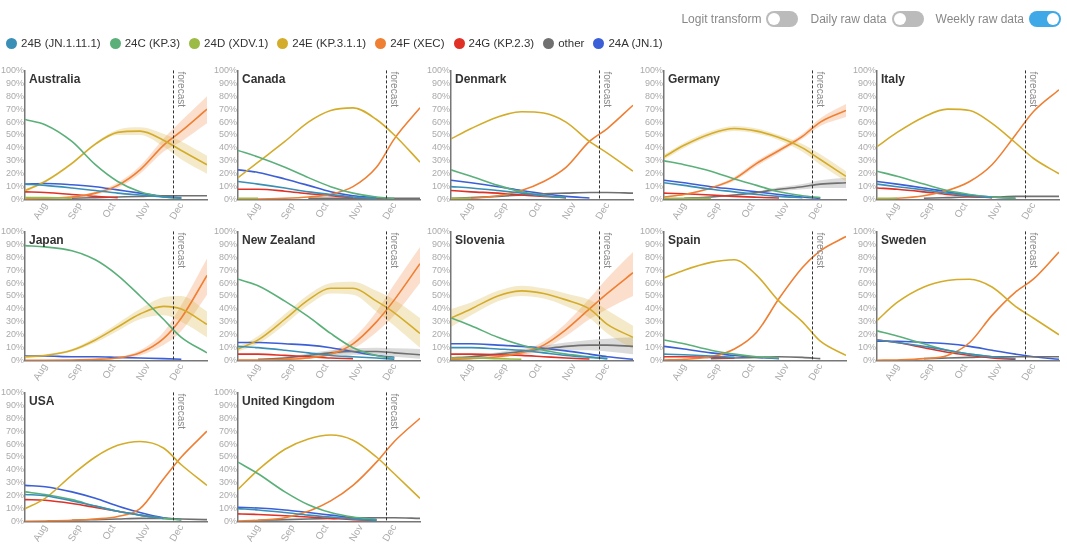 The width and height of the screenshot is (1067, 552). What do you see at coordinates (481, 78) in the screenshot?
I see `chart-title: Denmark` at bounding box center [481, 78].